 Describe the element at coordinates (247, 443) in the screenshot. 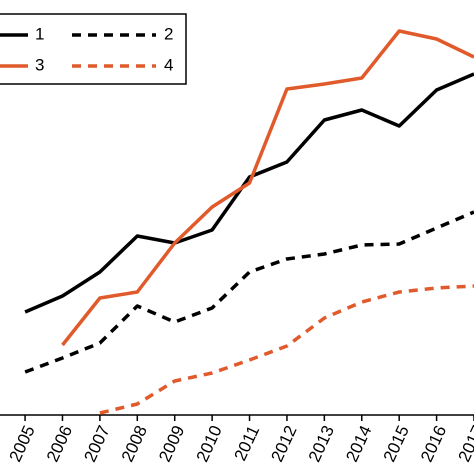

I see `x-tick-label: 2011` at that location.